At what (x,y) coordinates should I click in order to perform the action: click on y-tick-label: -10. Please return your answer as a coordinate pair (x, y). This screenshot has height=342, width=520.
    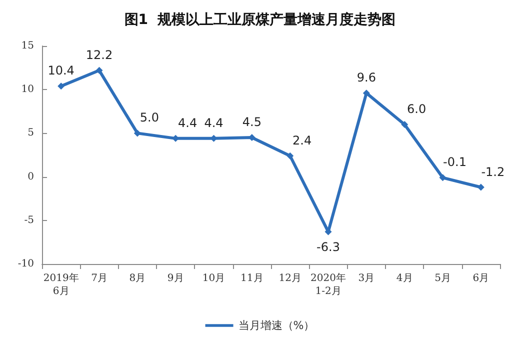
    Looking at the image, I should click on (26, 264).